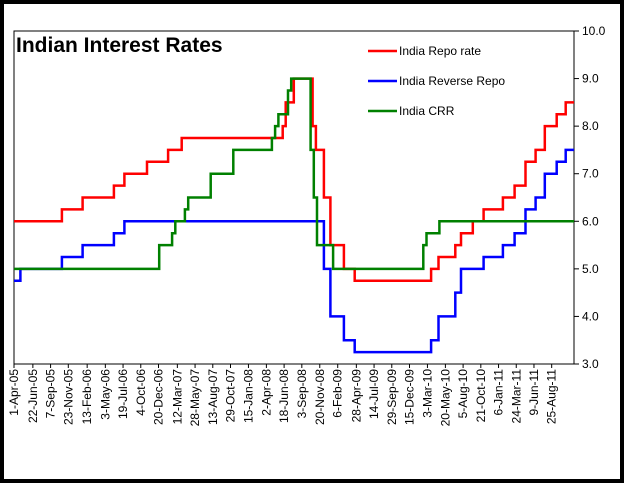 This screenshot has width=624, height=484. Describe the element at coordinates (452, 81) in the screenshot. I see `legend-label-reverse-repo: India Reverse Repo` at that location.